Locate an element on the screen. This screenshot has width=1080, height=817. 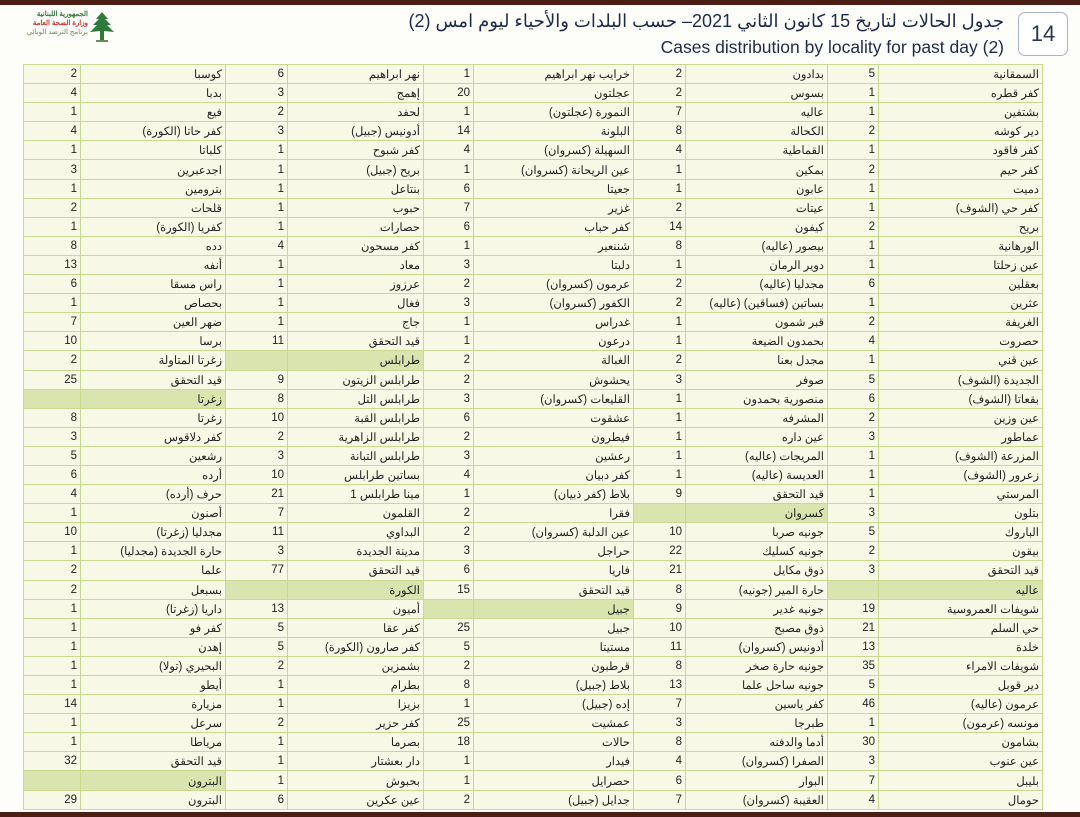
locality-name-cell: زعرور (الشوف) is located at coordinates (960, 475).